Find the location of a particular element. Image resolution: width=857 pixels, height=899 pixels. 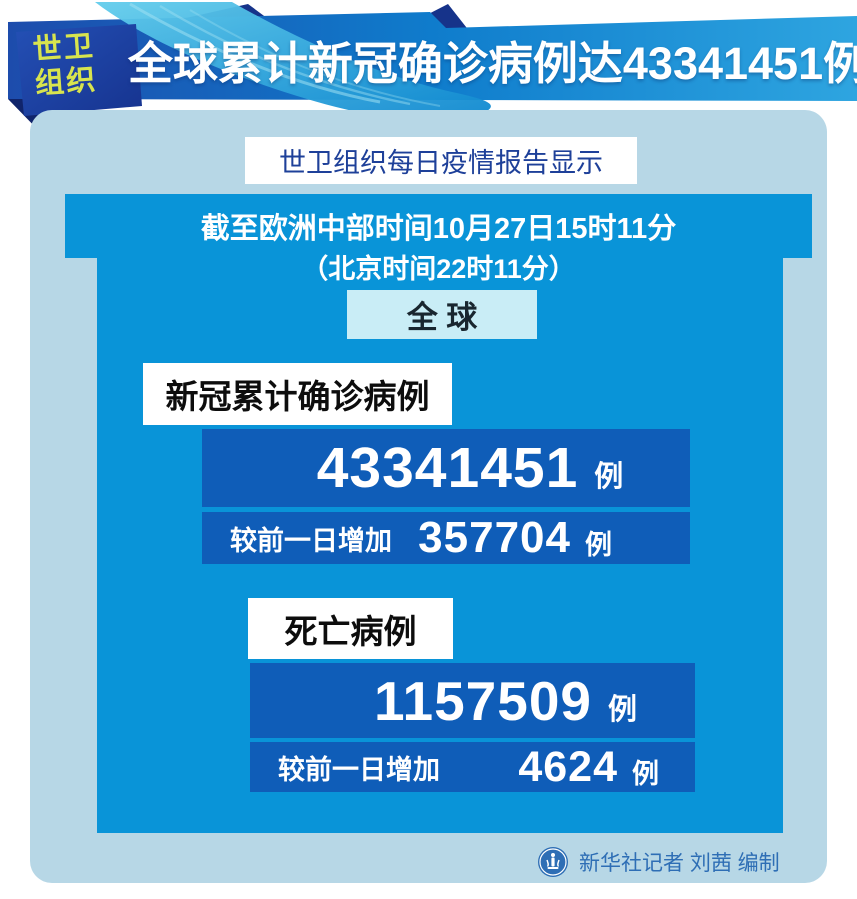

confirmed-cases-label: 新冠累计确诊病例 is located at coordinates (297, 396).